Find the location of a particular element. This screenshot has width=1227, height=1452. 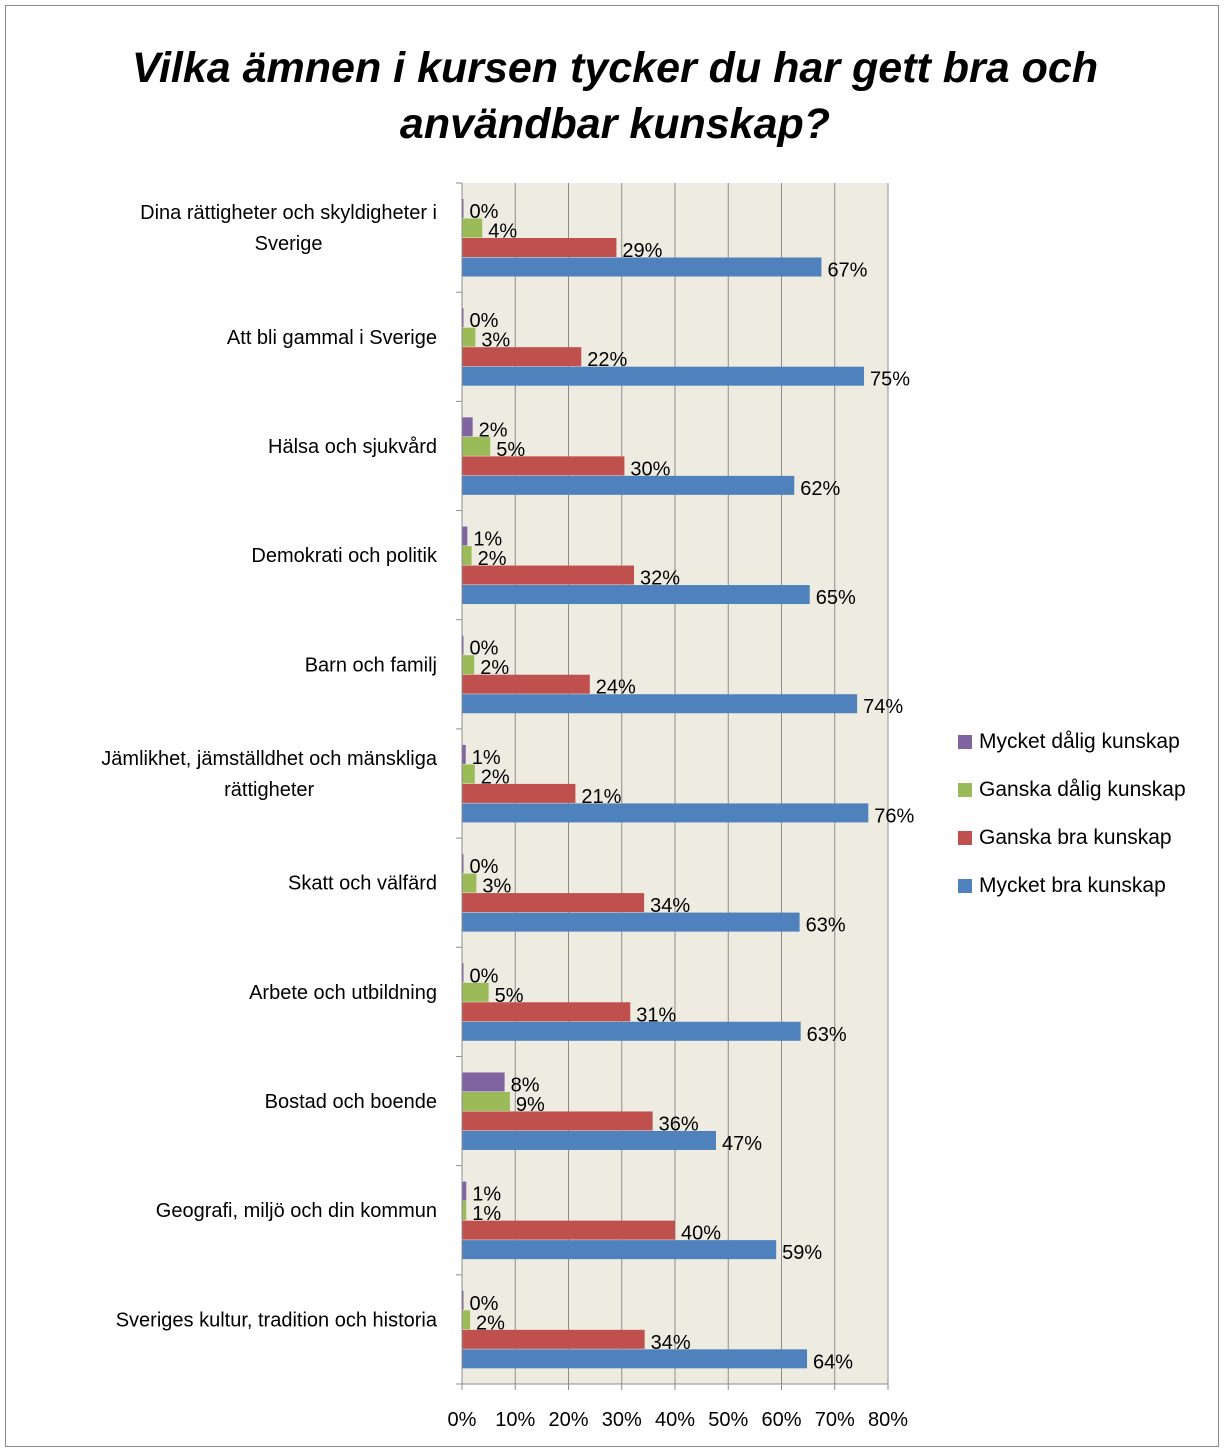

legend-label: Mycket bra kunskap is located at coordinates (1072, 885).